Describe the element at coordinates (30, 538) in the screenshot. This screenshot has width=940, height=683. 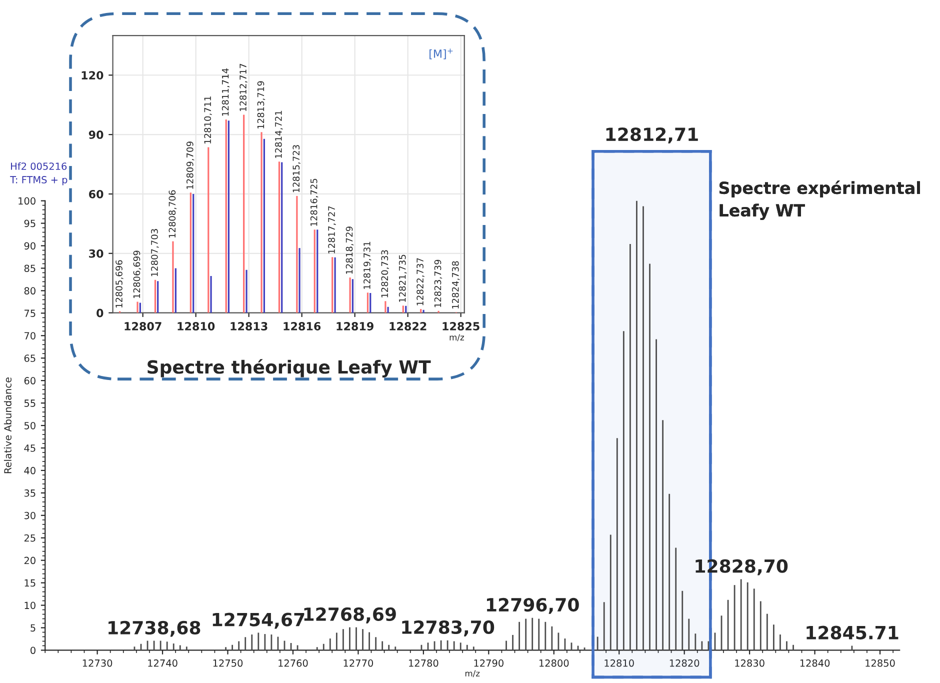
I see `y-tick-label: 25` at that location.